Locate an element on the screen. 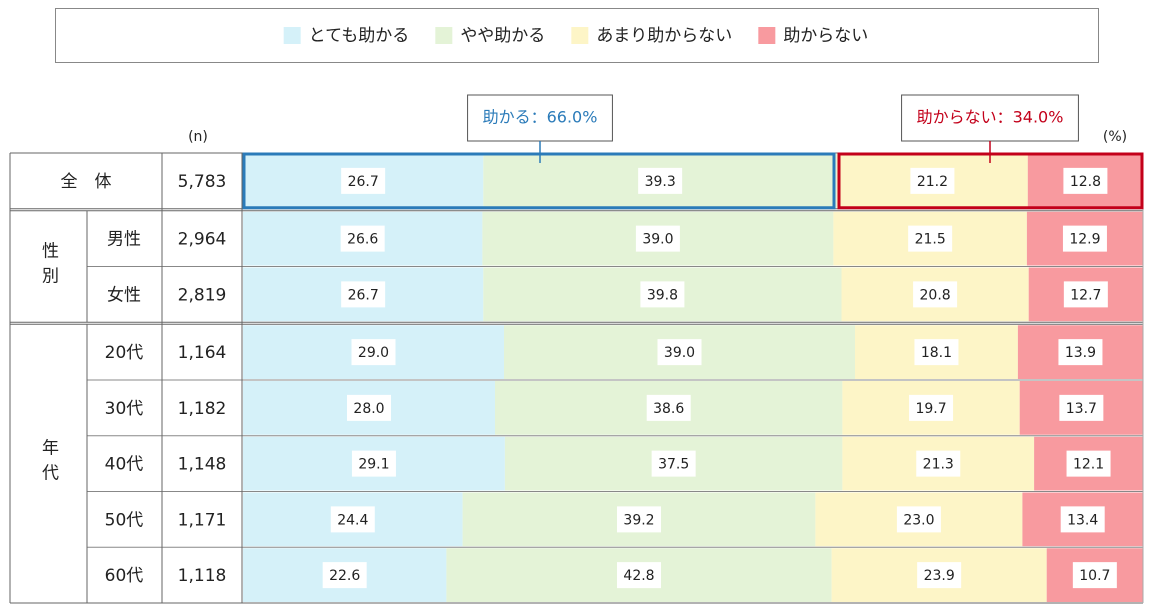 The width and height of the screenshot is (1153, 608). value-label: 23.9 is located at coordinates (939, 576).